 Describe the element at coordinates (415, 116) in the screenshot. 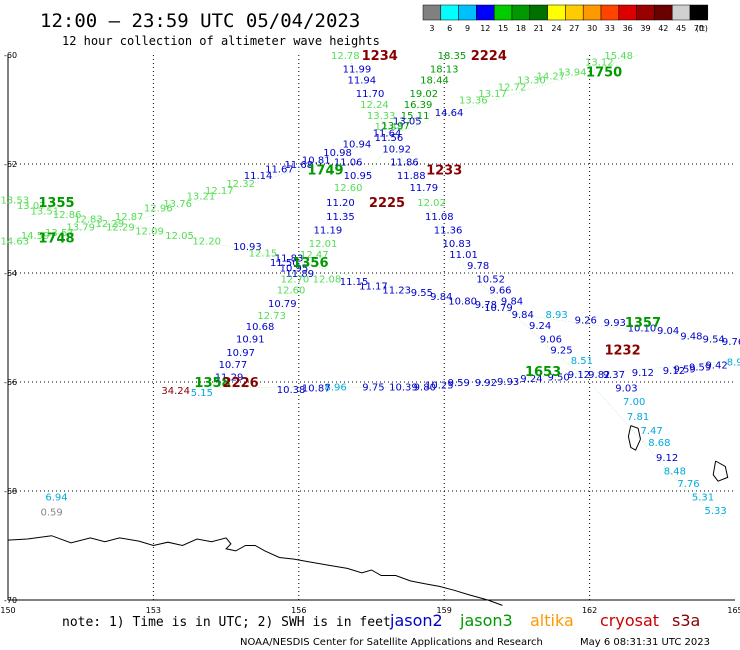

I see `swh-value: 15.11` at that location.